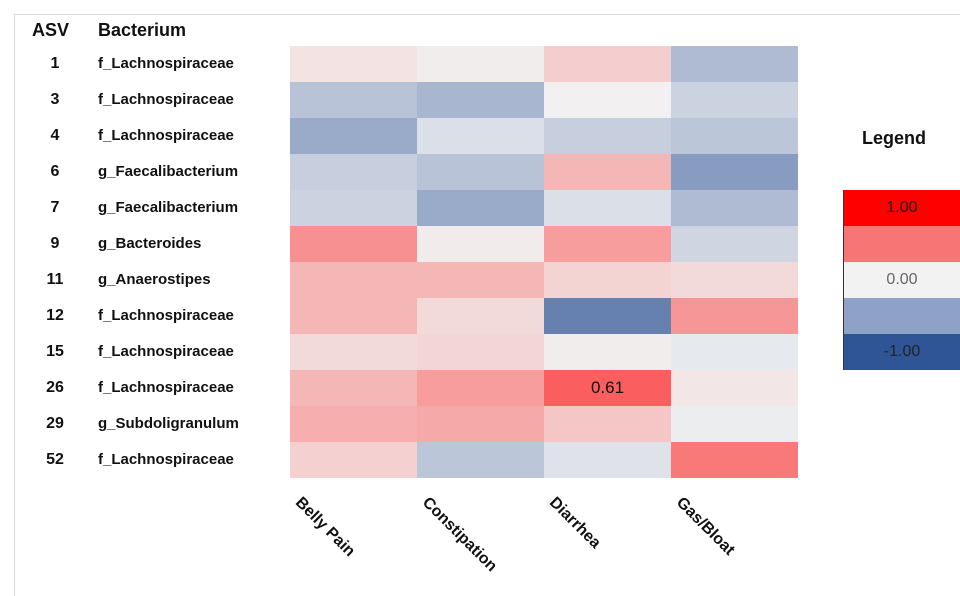 The width and height of the screenshot is (960, 596). Describe the element at coordinates (574, 523) in the screenshot. I see `x-axis-label: Diarrhea` at that location.